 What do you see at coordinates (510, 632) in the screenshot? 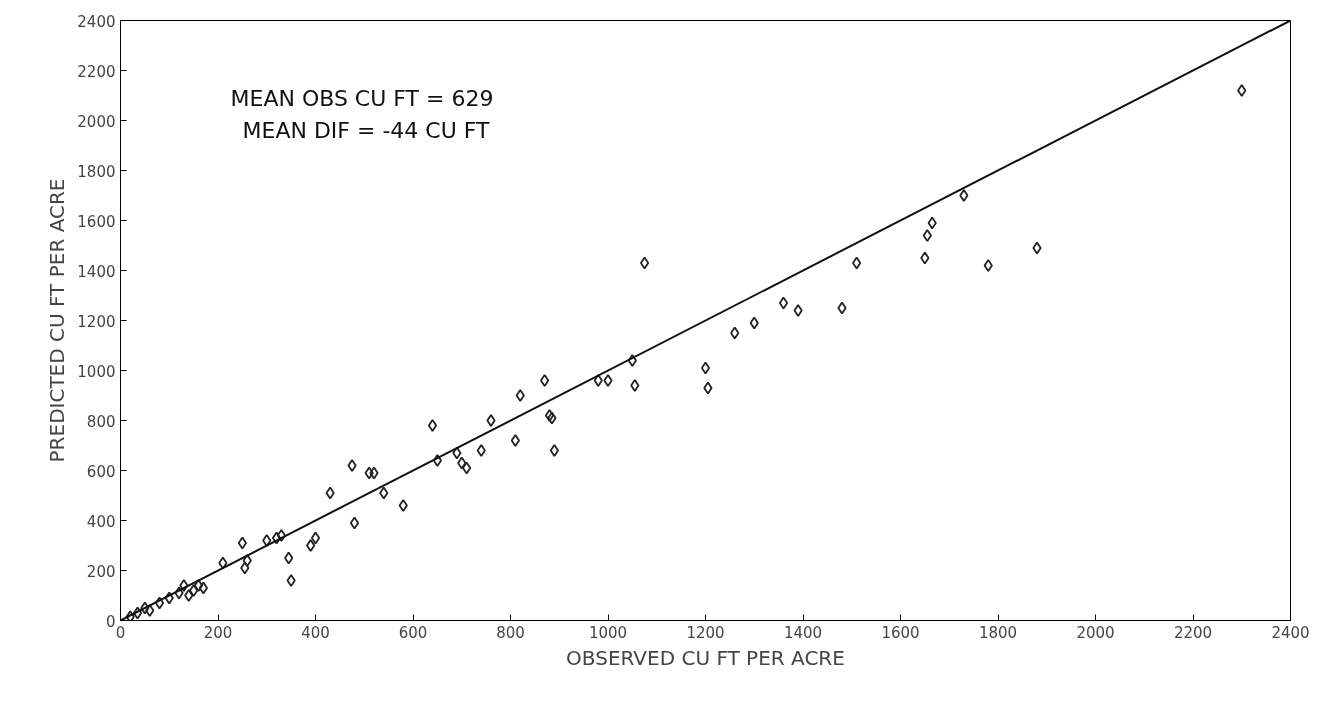
I see `x-tick-label: 800` at bounding box center [510, 632].